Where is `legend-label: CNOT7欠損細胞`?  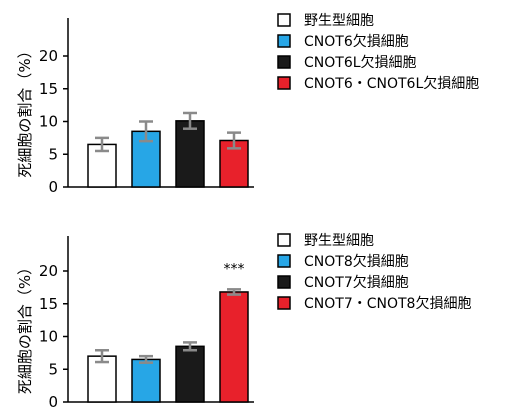
legend-label: CNOT7欠損細胞 is located at coordinates (356, 283).